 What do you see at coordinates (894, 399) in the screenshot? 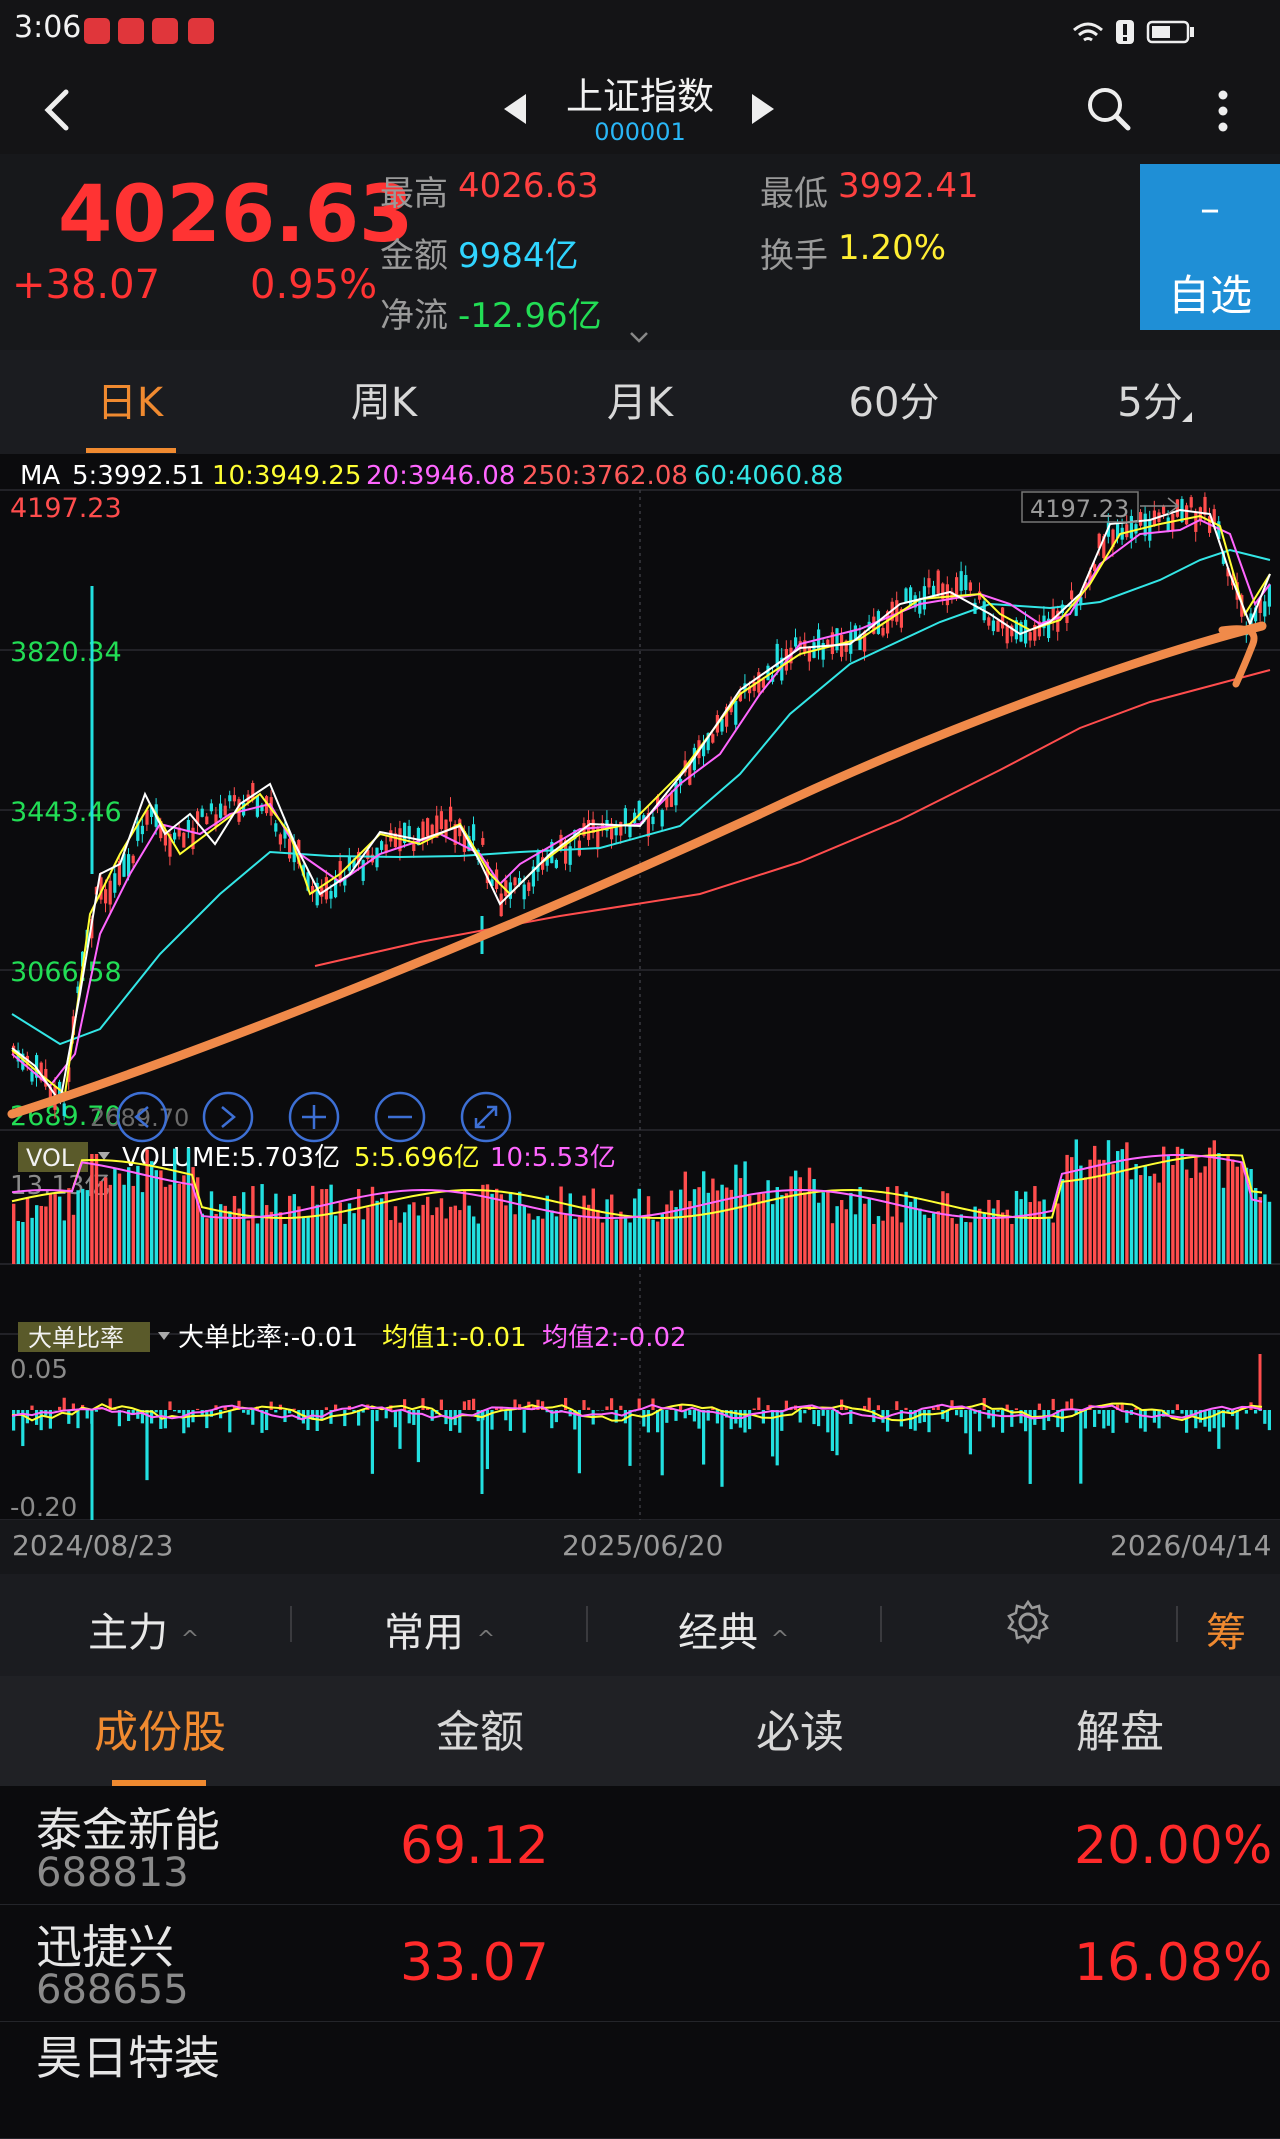
I see `tab-60min: 60分` at bounding box center [894, 399].